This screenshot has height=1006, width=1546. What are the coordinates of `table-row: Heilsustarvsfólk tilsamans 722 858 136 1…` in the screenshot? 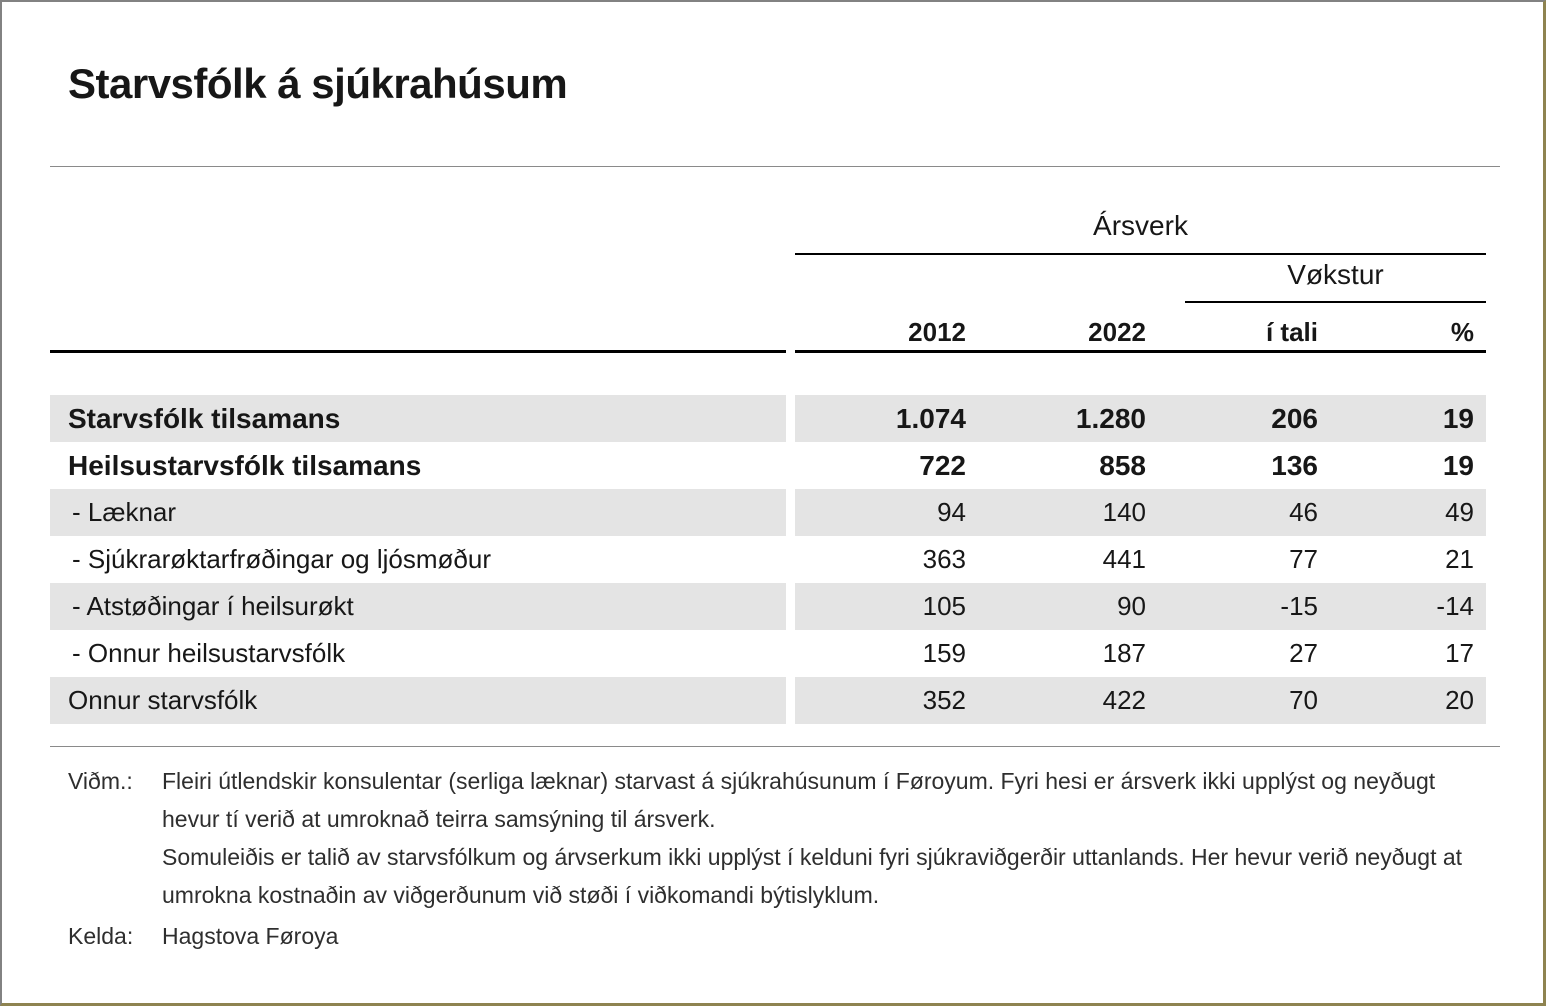 It's located at (768, 465).